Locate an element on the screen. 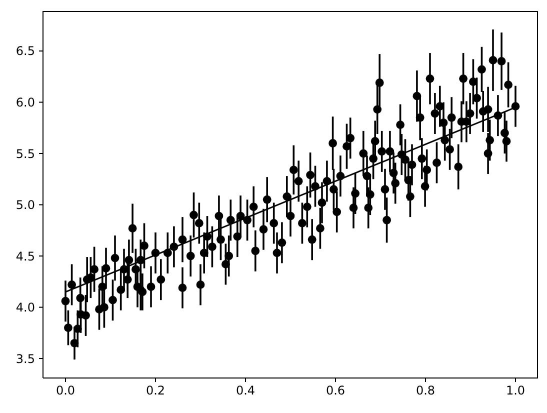 The image size is (547, 413). y-tick-label: 5.0 is located at coordinates (25, 205).